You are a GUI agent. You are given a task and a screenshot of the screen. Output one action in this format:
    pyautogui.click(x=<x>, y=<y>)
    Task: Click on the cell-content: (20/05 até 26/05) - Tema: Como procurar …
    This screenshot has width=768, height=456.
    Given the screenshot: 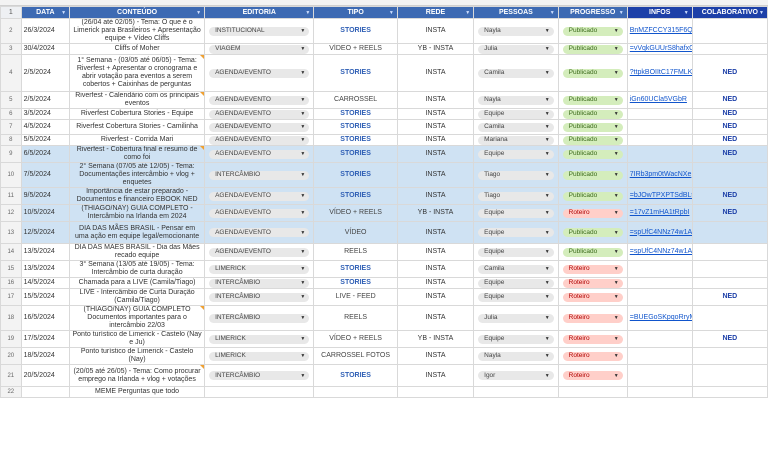 What is the action you would take?
    pyautogui.click(x=137, y=375)
    